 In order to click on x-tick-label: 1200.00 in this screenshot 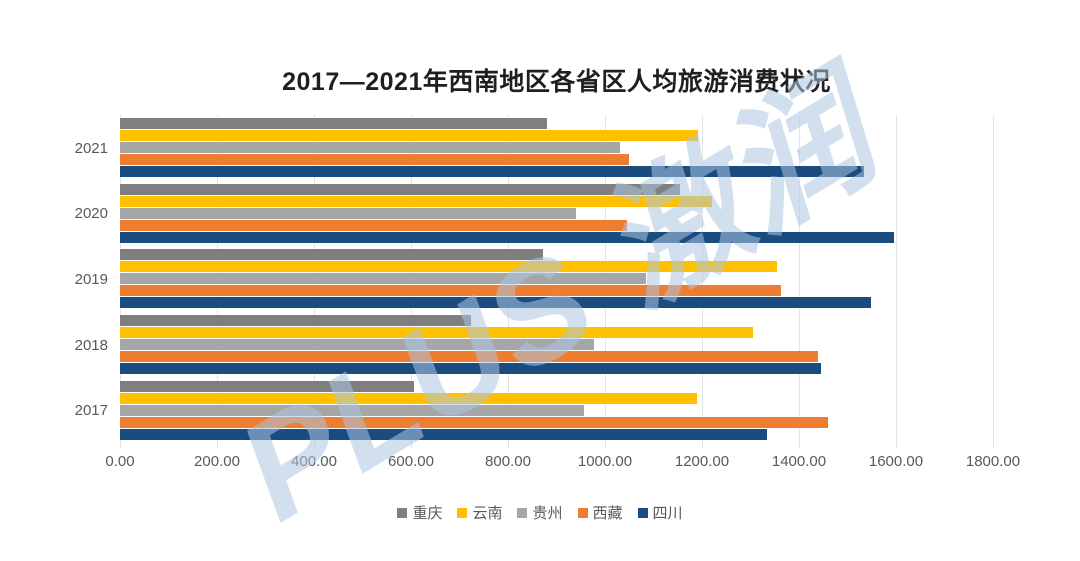, I will do `click(702, 461)`.